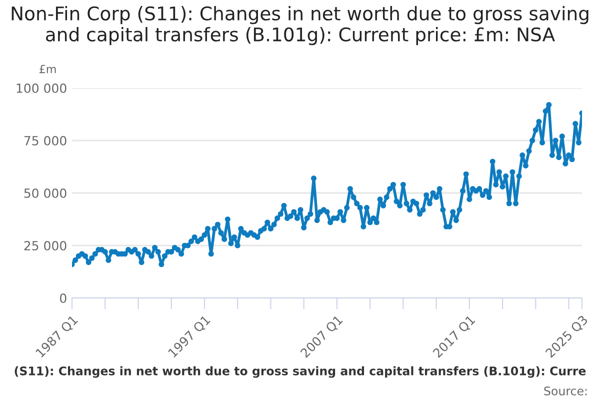 The image size is (600, 400). I want to click on y-tick-label: 50 000, so click(45, 193).